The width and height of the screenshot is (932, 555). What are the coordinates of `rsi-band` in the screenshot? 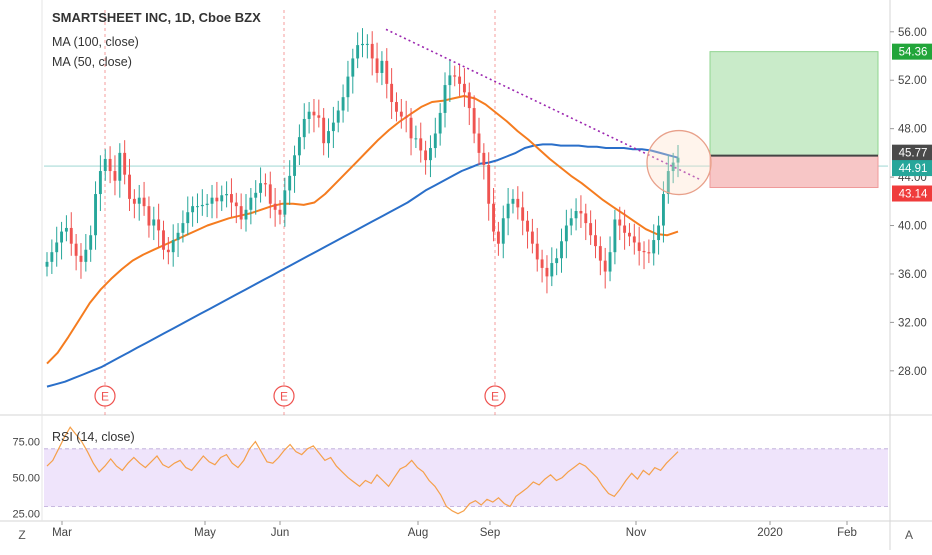 It's located at (466, 477).